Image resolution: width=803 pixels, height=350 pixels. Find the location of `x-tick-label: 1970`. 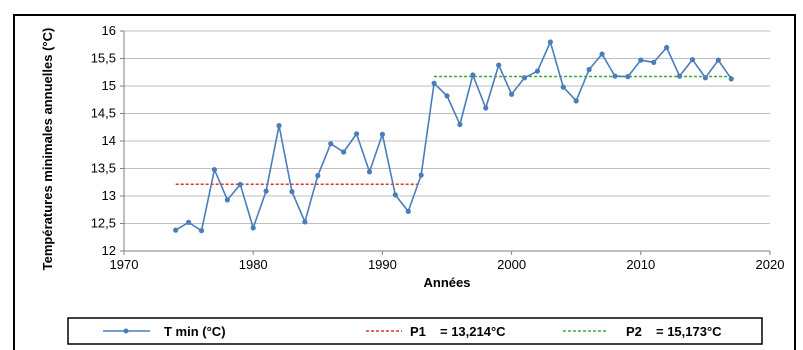

x-tick-label: 1970 is located at coordinates (124, 264).